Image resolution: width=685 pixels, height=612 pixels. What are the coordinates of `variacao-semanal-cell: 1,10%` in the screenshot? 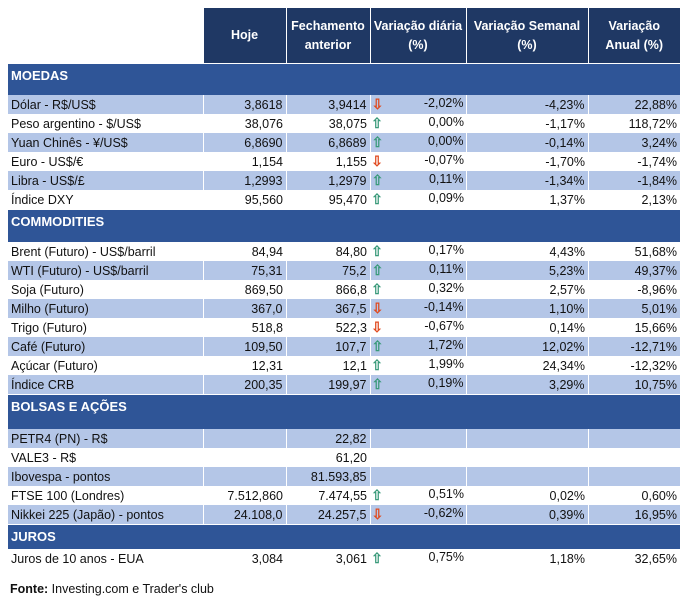 It's located at (526, 308).